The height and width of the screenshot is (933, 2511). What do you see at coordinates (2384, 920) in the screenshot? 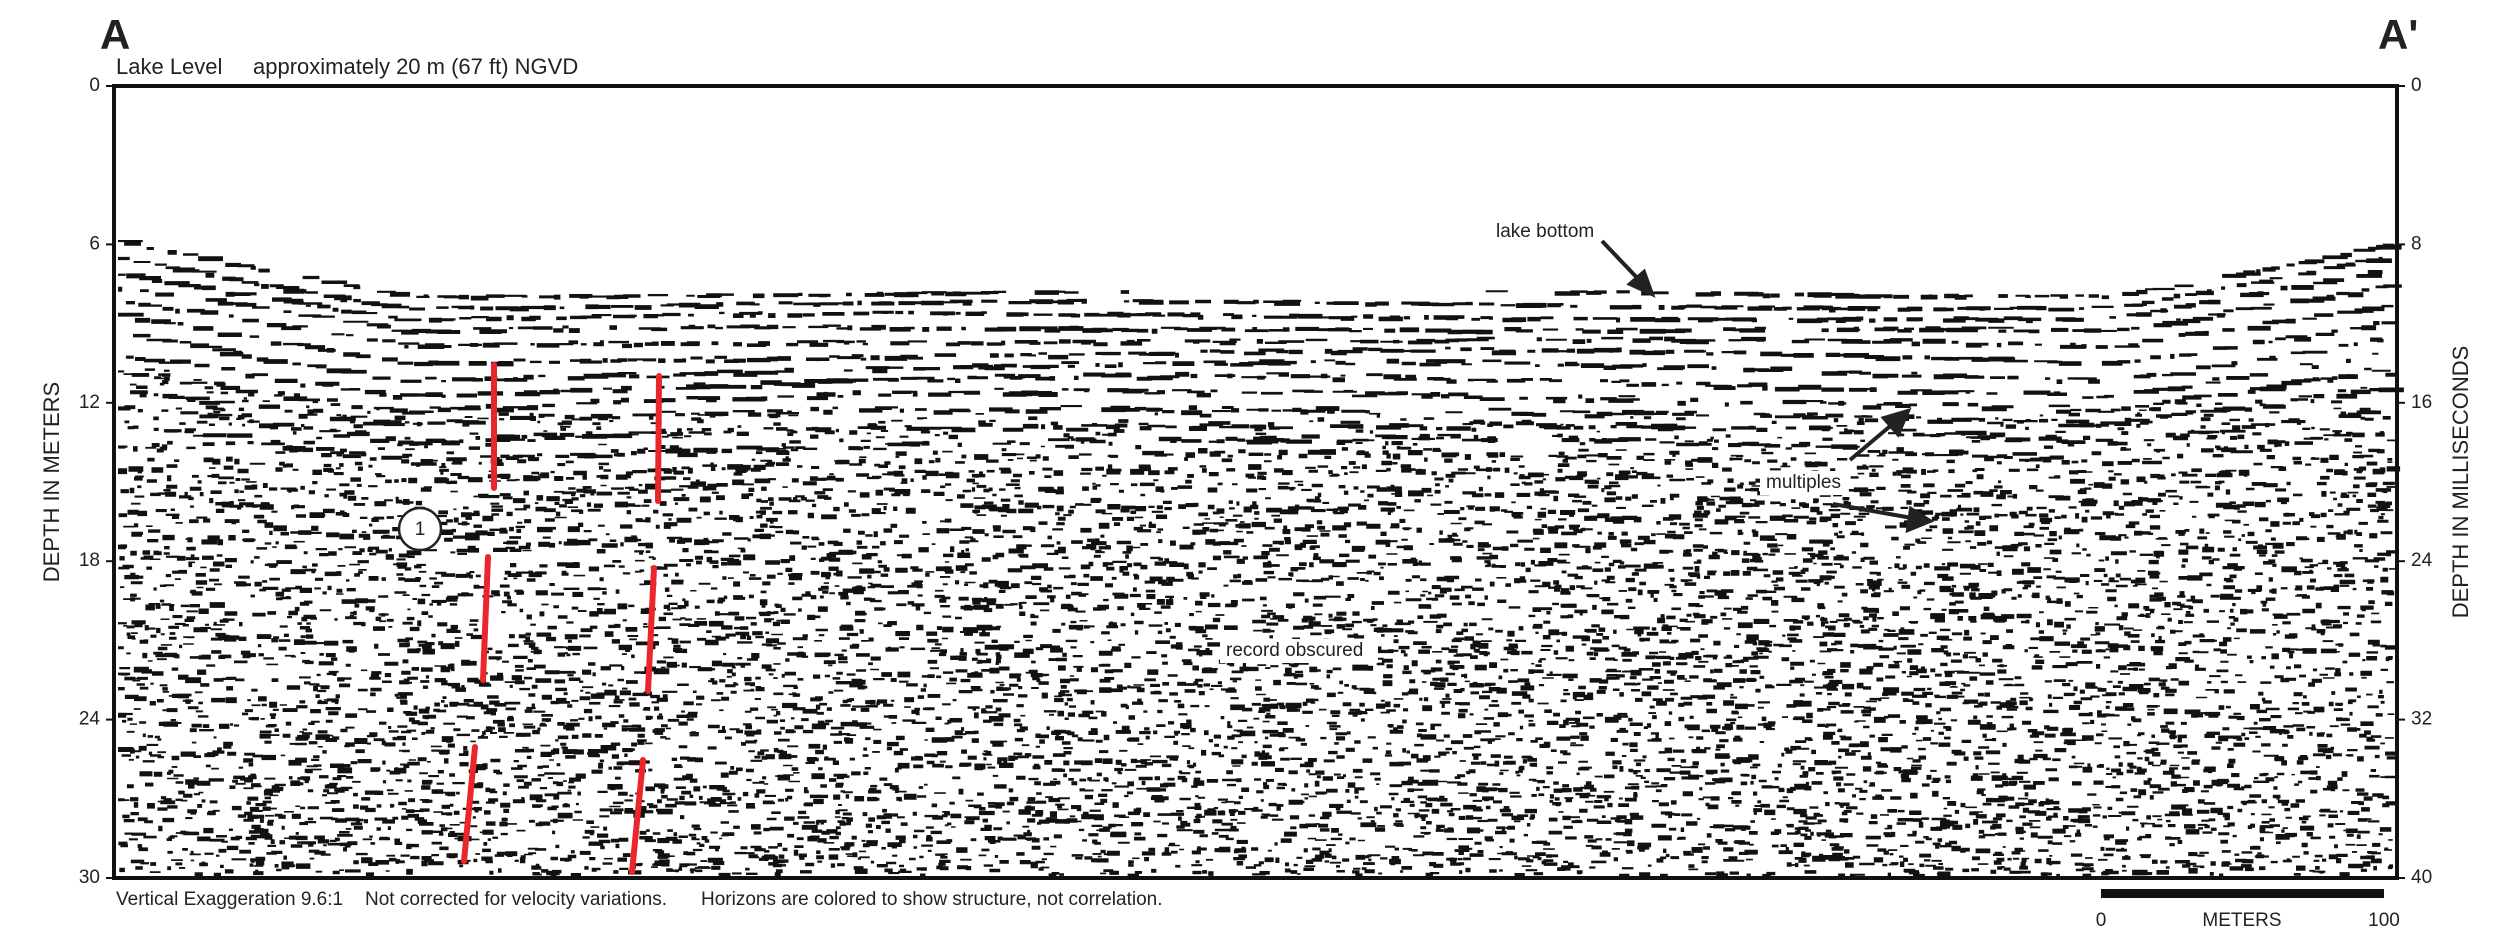
I see `scale-bar-end: 100` at bounding box center [2384, 920].